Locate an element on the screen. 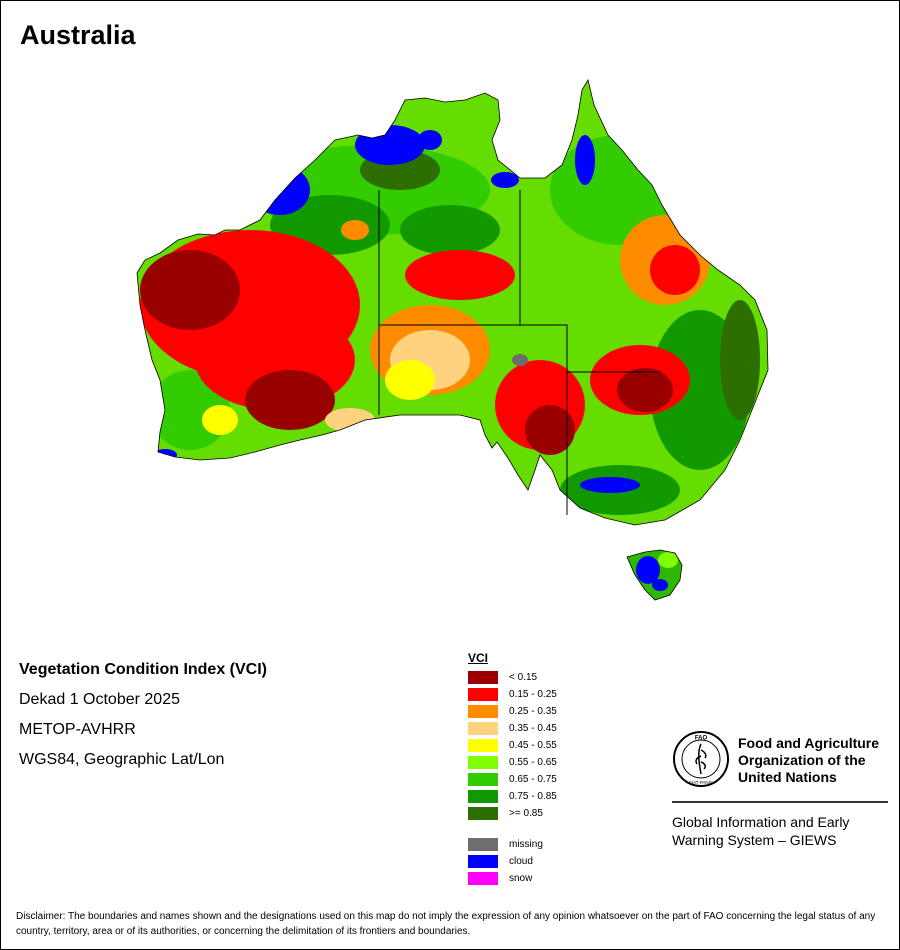 This screenshot has height=950, width=900. legend-row: < 0.15 is located at coordinates (512, 677).